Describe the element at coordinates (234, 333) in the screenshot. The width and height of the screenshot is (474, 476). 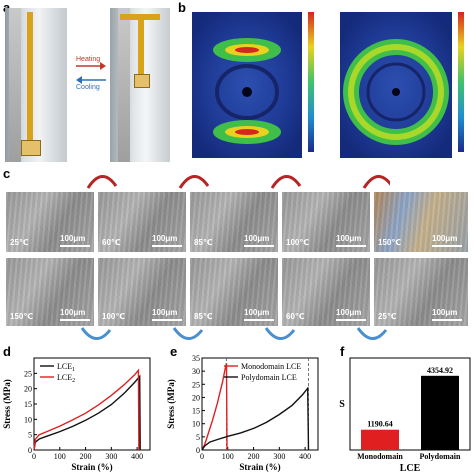
I see `cooling-arrows` at that location.